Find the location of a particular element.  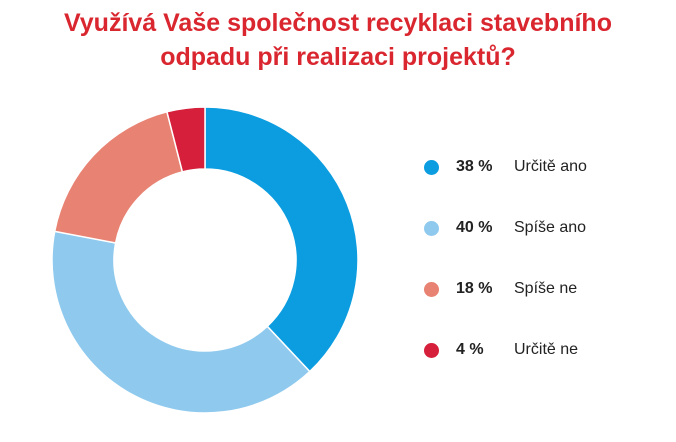

legend-swatch-spise-ano is located at coordinates (431, 228).